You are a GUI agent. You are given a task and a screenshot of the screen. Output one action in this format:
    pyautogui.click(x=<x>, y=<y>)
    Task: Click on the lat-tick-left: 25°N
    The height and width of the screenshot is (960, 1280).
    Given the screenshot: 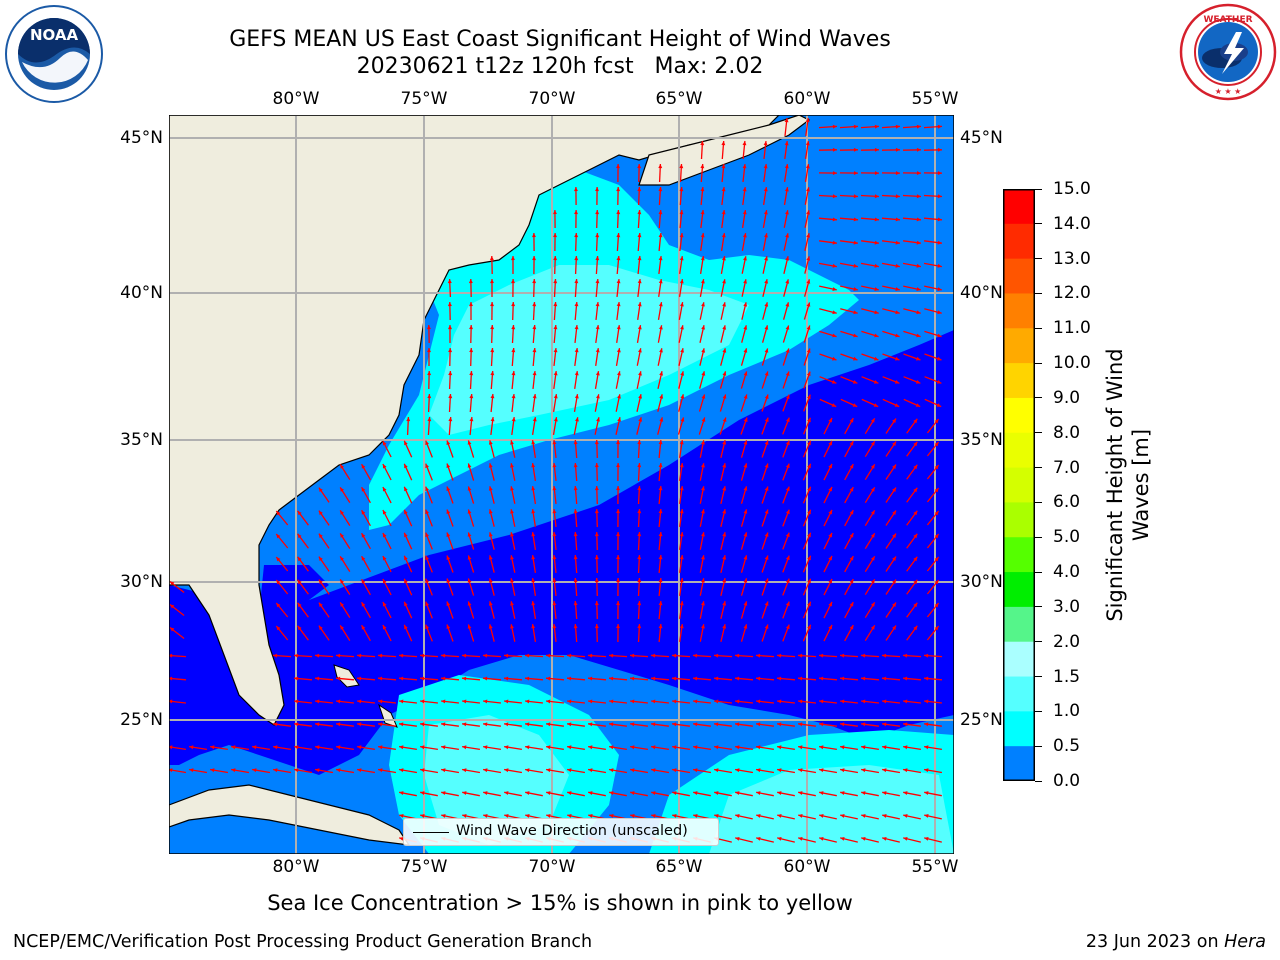 What is the action you would take?
    pyautogui.click(x=141, y=720)
    